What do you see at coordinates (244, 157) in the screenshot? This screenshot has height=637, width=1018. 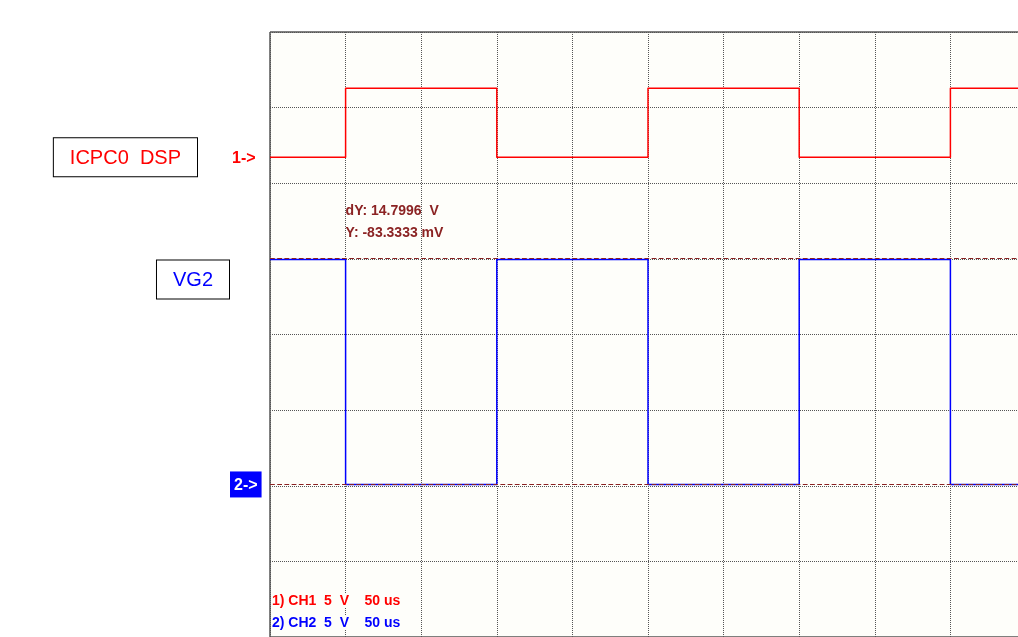 I see `text: 1->` at bounding box center [244, 157].